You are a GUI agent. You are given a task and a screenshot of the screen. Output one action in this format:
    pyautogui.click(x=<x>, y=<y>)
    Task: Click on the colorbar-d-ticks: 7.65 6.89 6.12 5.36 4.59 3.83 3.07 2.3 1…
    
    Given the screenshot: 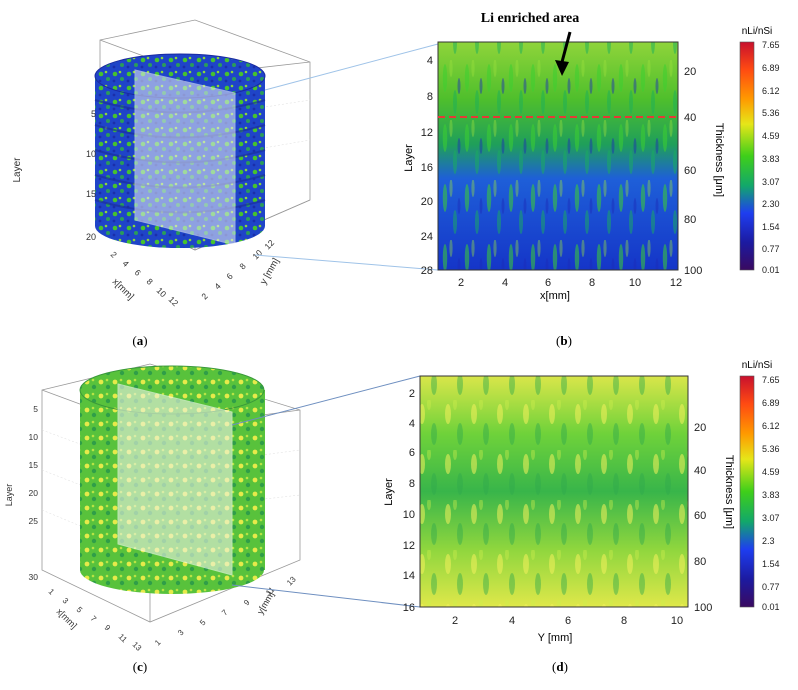 What is the action you would take?
    pyautogui.click(x=771, y=493)
    